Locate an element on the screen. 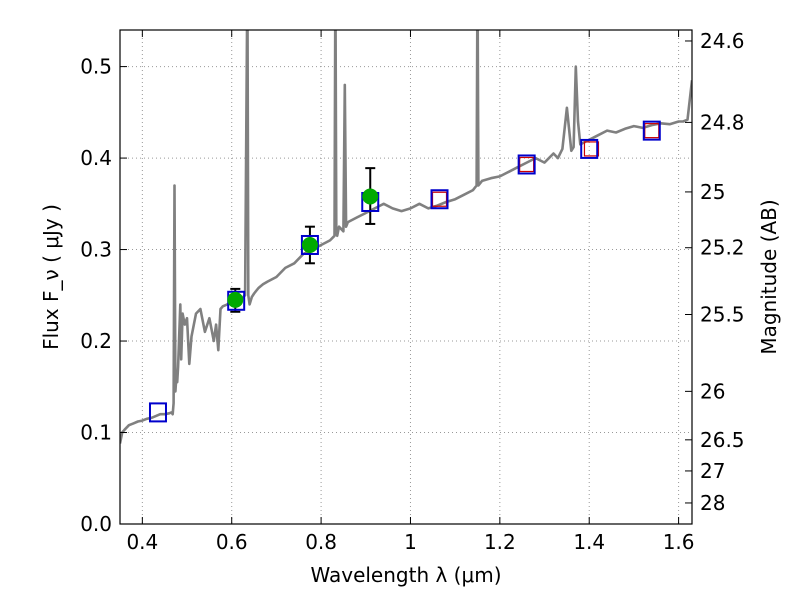  right-tick-label: 24.6 is located at coordinates (722, 41).